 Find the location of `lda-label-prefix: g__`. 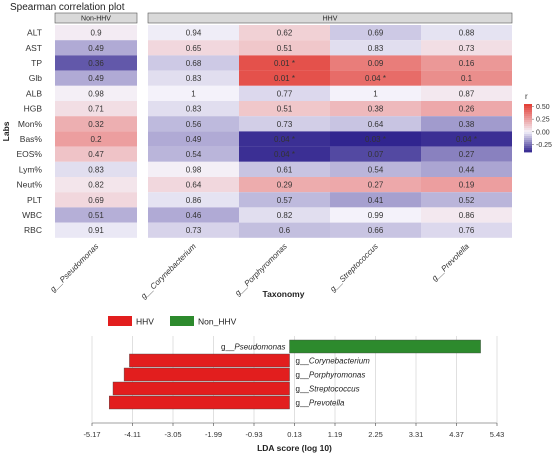

lda-label-prefix: g__ is located at coordinates (303, 389).